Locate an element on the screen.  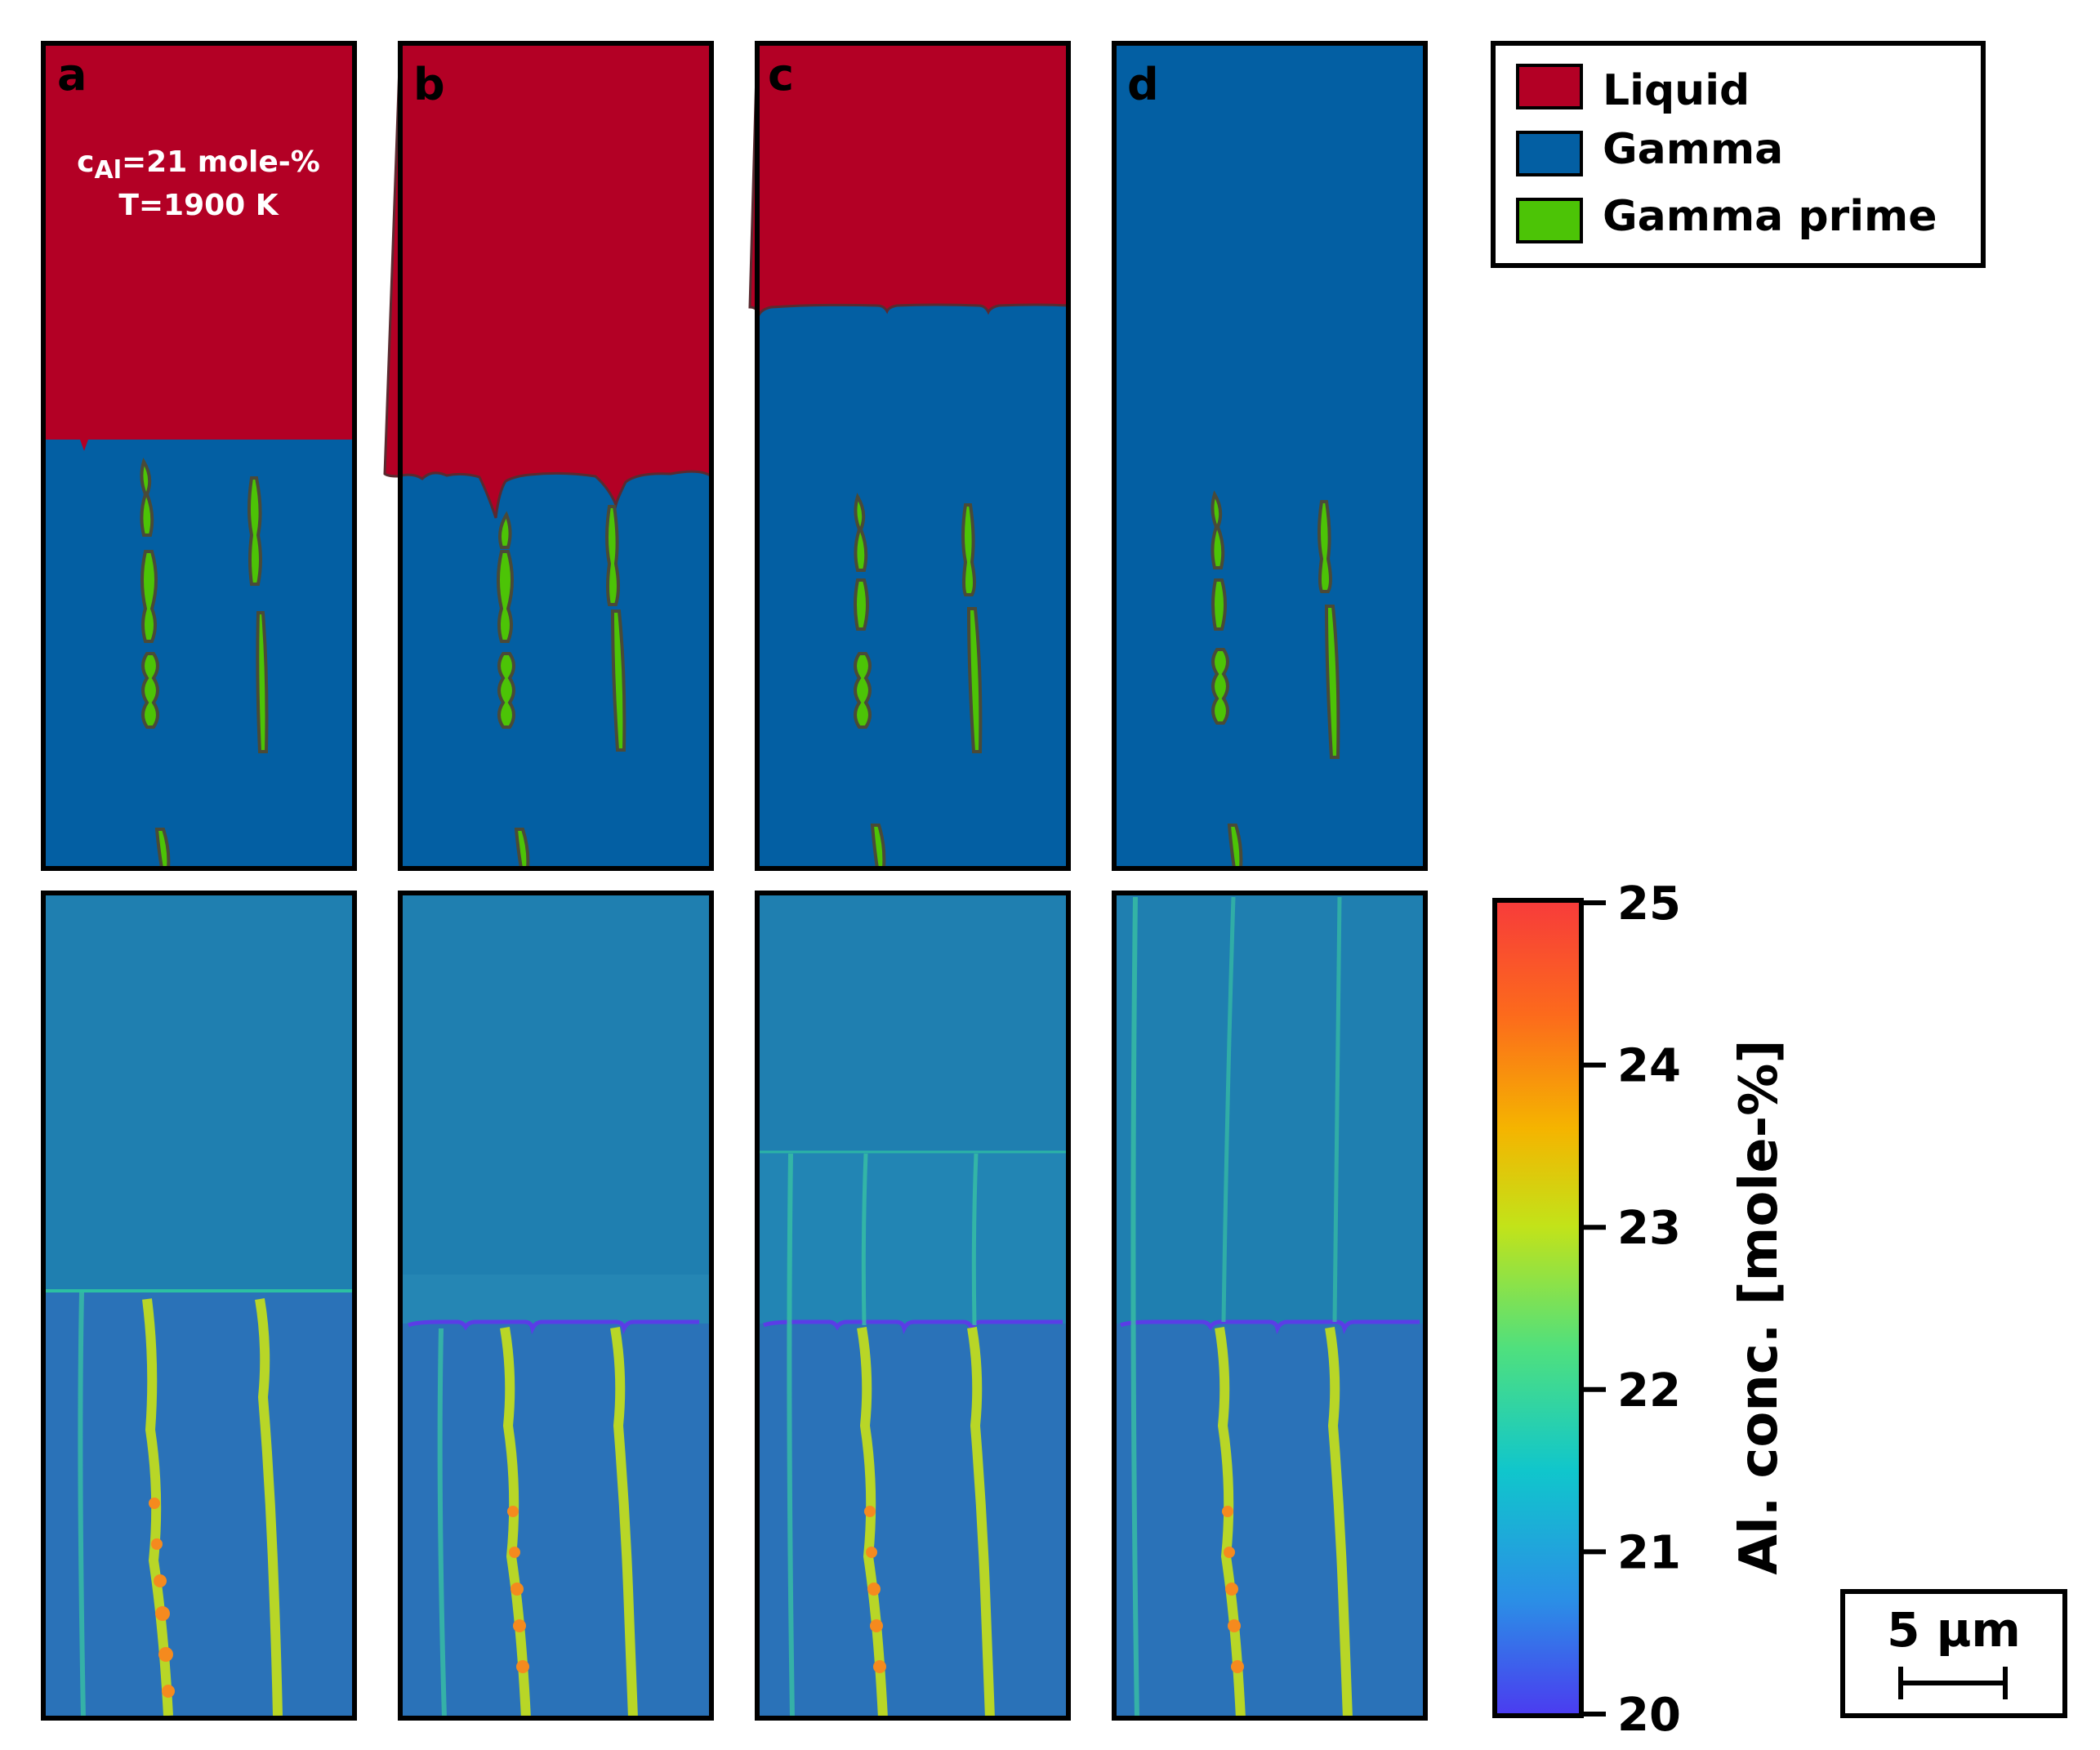
phase-panel-a: a cAl=21 mole-% T=1900 K is located at coordinates (199, 456).